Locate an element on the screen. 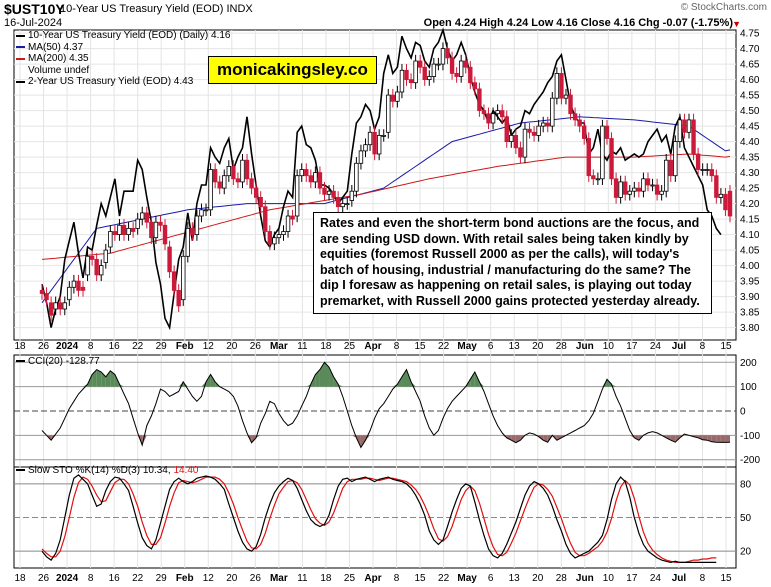 The height and width of the screenshot is (587, 771). cci-legend-swatch is located at coordinates (20, 361).